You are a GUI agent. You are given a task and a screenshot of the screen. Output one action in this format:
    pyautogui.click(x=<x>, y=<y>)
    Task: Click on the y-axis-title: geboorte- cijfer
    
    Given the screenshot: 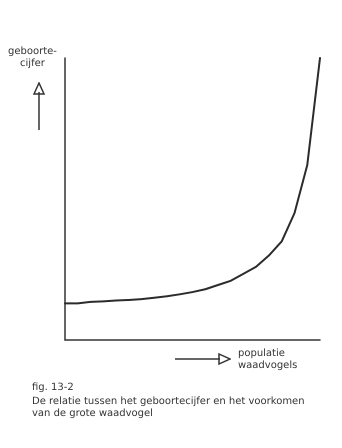 What is the action you would take?
    pyautogui.click(x=32, y=58)
    